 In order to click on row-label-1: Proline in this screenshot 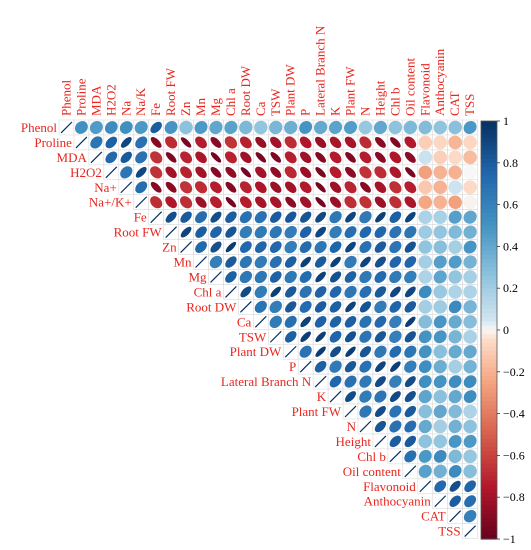, I will do `click(53, 142)`.